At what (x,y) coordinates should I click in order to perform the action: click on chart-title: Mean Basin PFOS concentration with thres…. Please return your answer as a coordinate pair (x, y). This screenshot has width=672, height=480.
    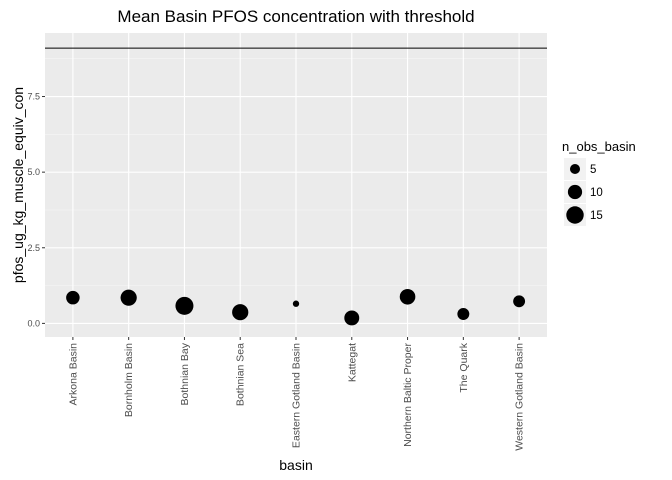
    Looking at the image, I should click on (295, 16).